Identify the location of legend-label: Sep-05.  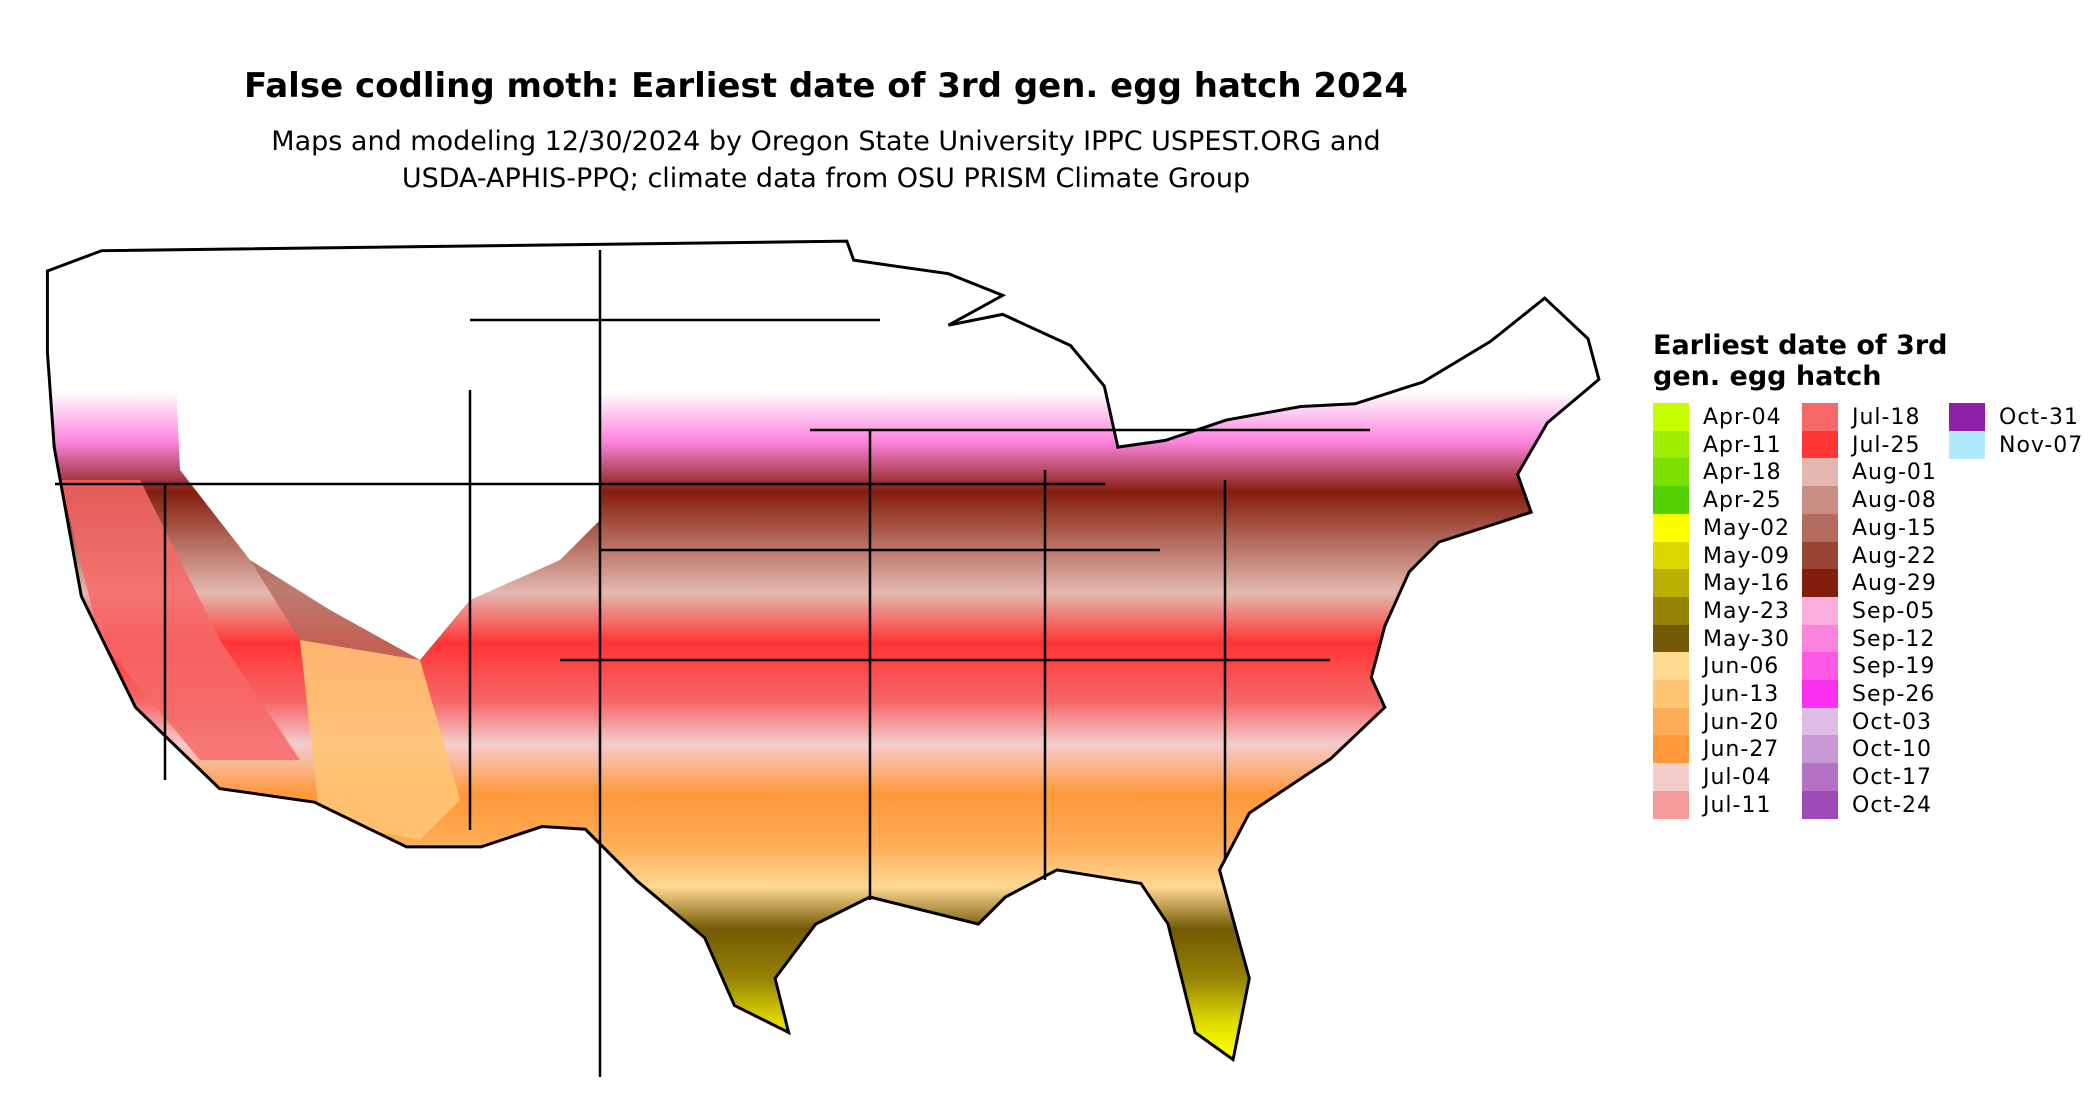
(1894, 611).